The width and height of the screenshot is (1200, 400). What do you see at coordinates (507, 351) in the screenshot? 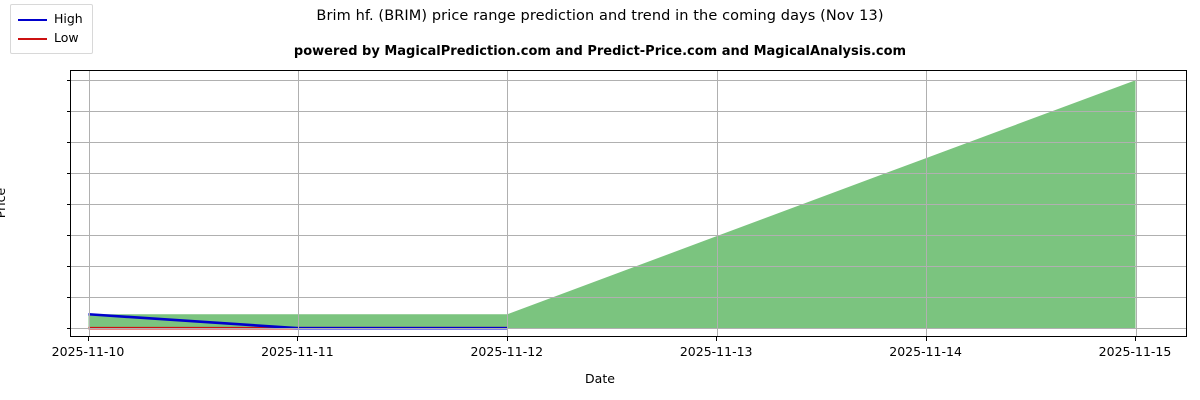
I see `x-tick-label: 2025-11-12` at bounding box center [507, 351].